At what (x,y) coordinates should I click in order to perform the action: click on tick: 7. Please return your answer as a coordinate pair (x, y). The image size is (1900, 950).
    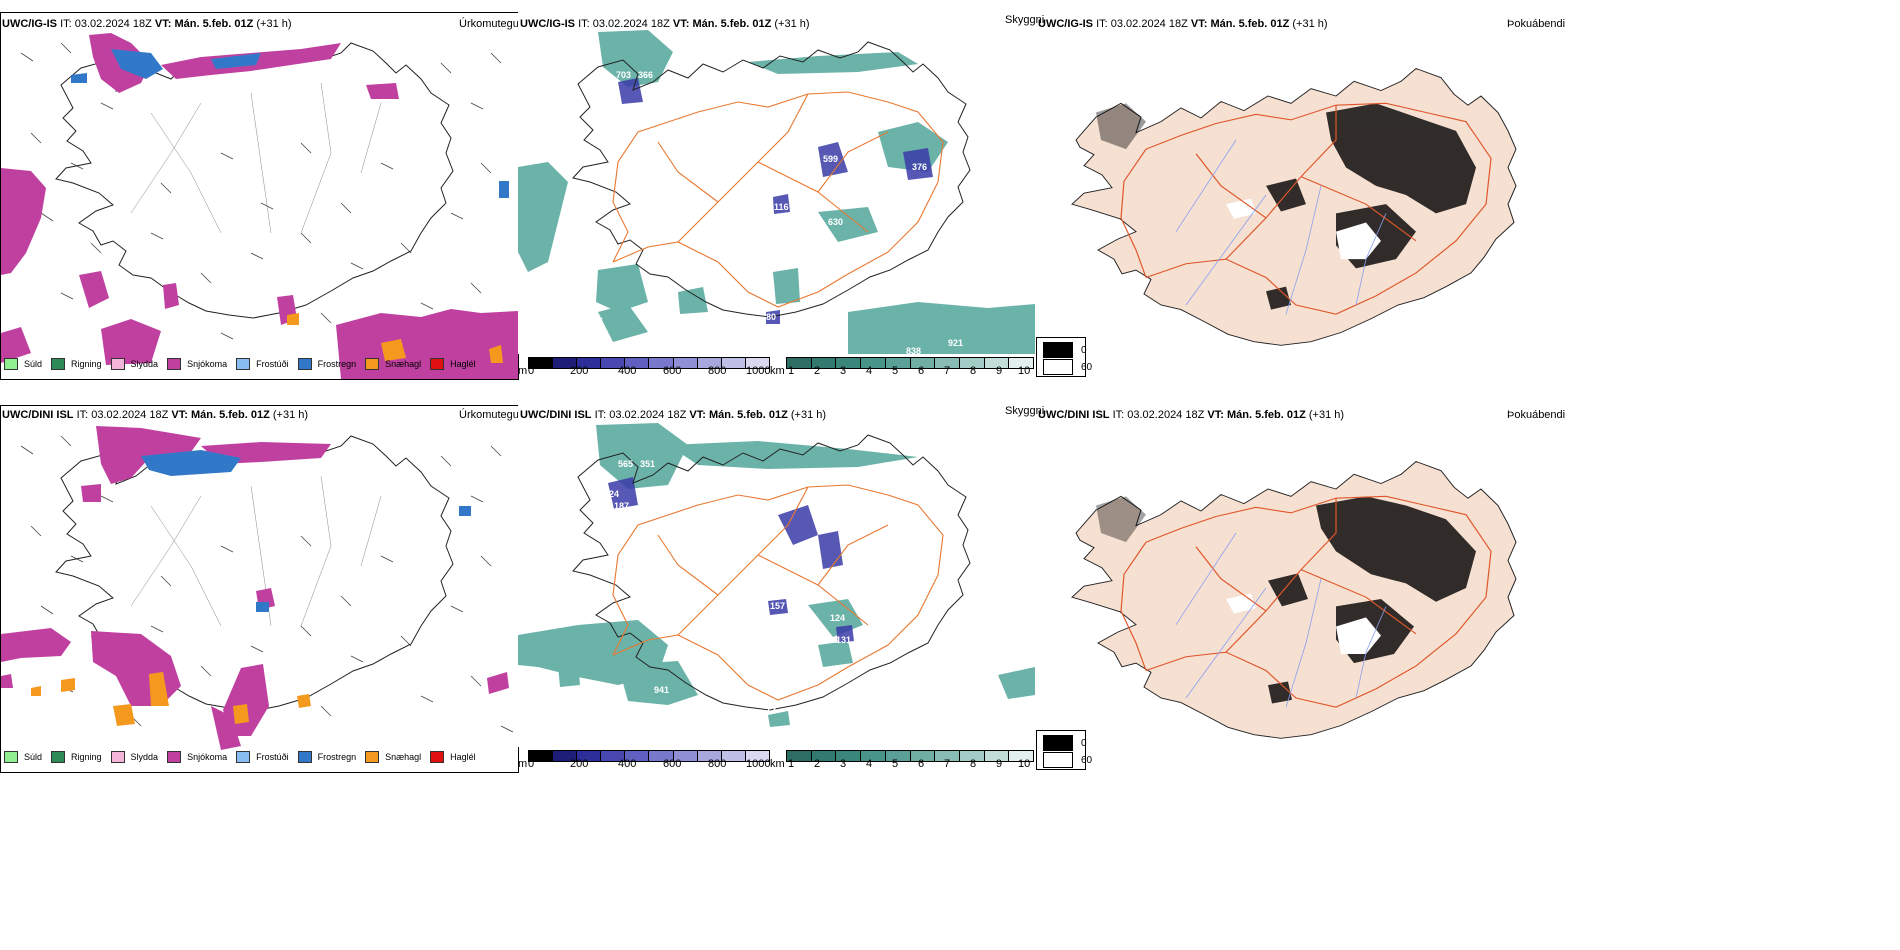
    Looking at the image, I should click on (947, 764).